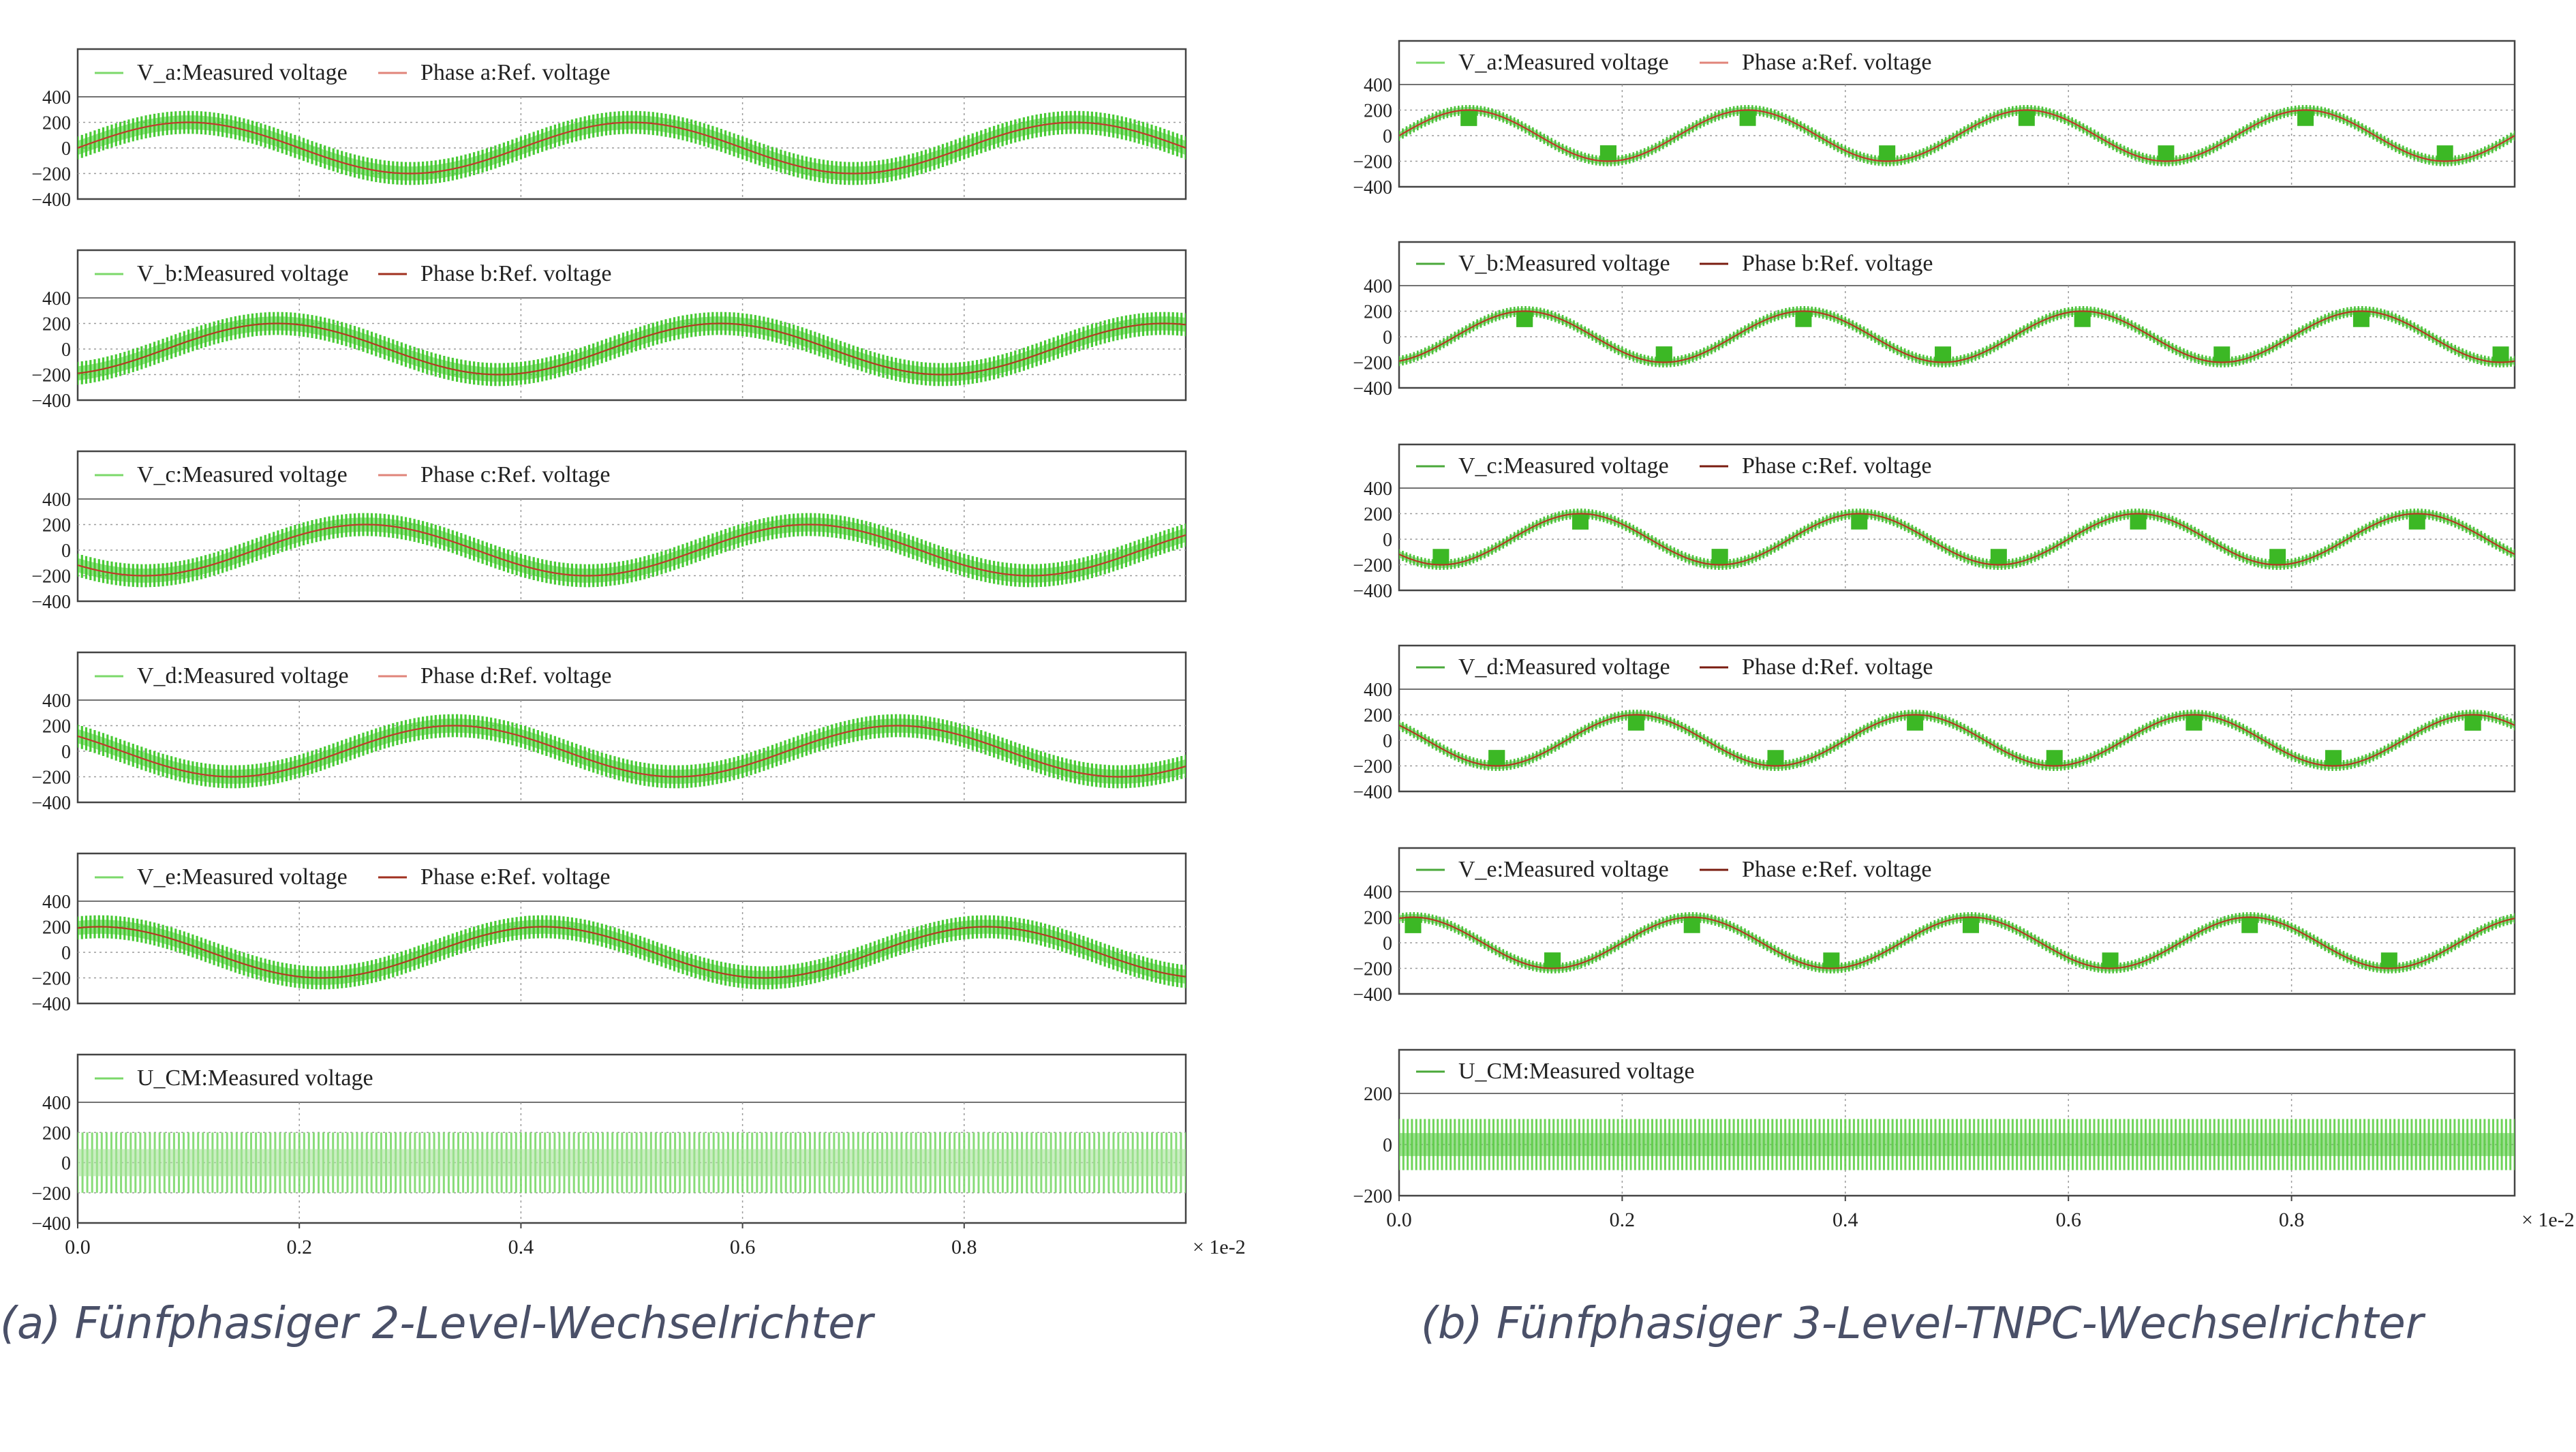 Image resolution: width=2576 pixels, height=1452 pixels. I want to click on series-phase-a-ref-voltage, so click(632, 148).